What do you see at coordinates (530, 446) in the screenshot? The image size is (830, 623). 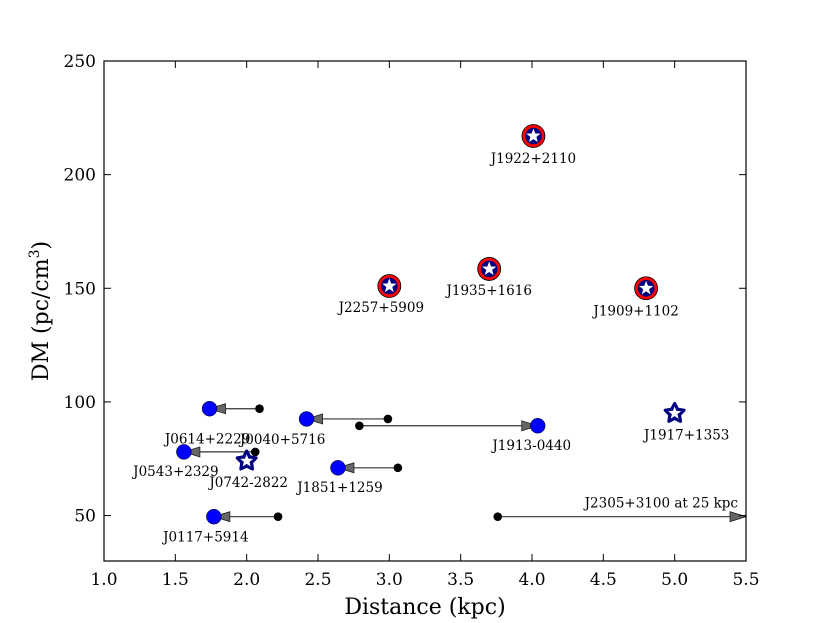 I see `label-j1913-0440: J1913-0440` at bounding box center [530, 446].